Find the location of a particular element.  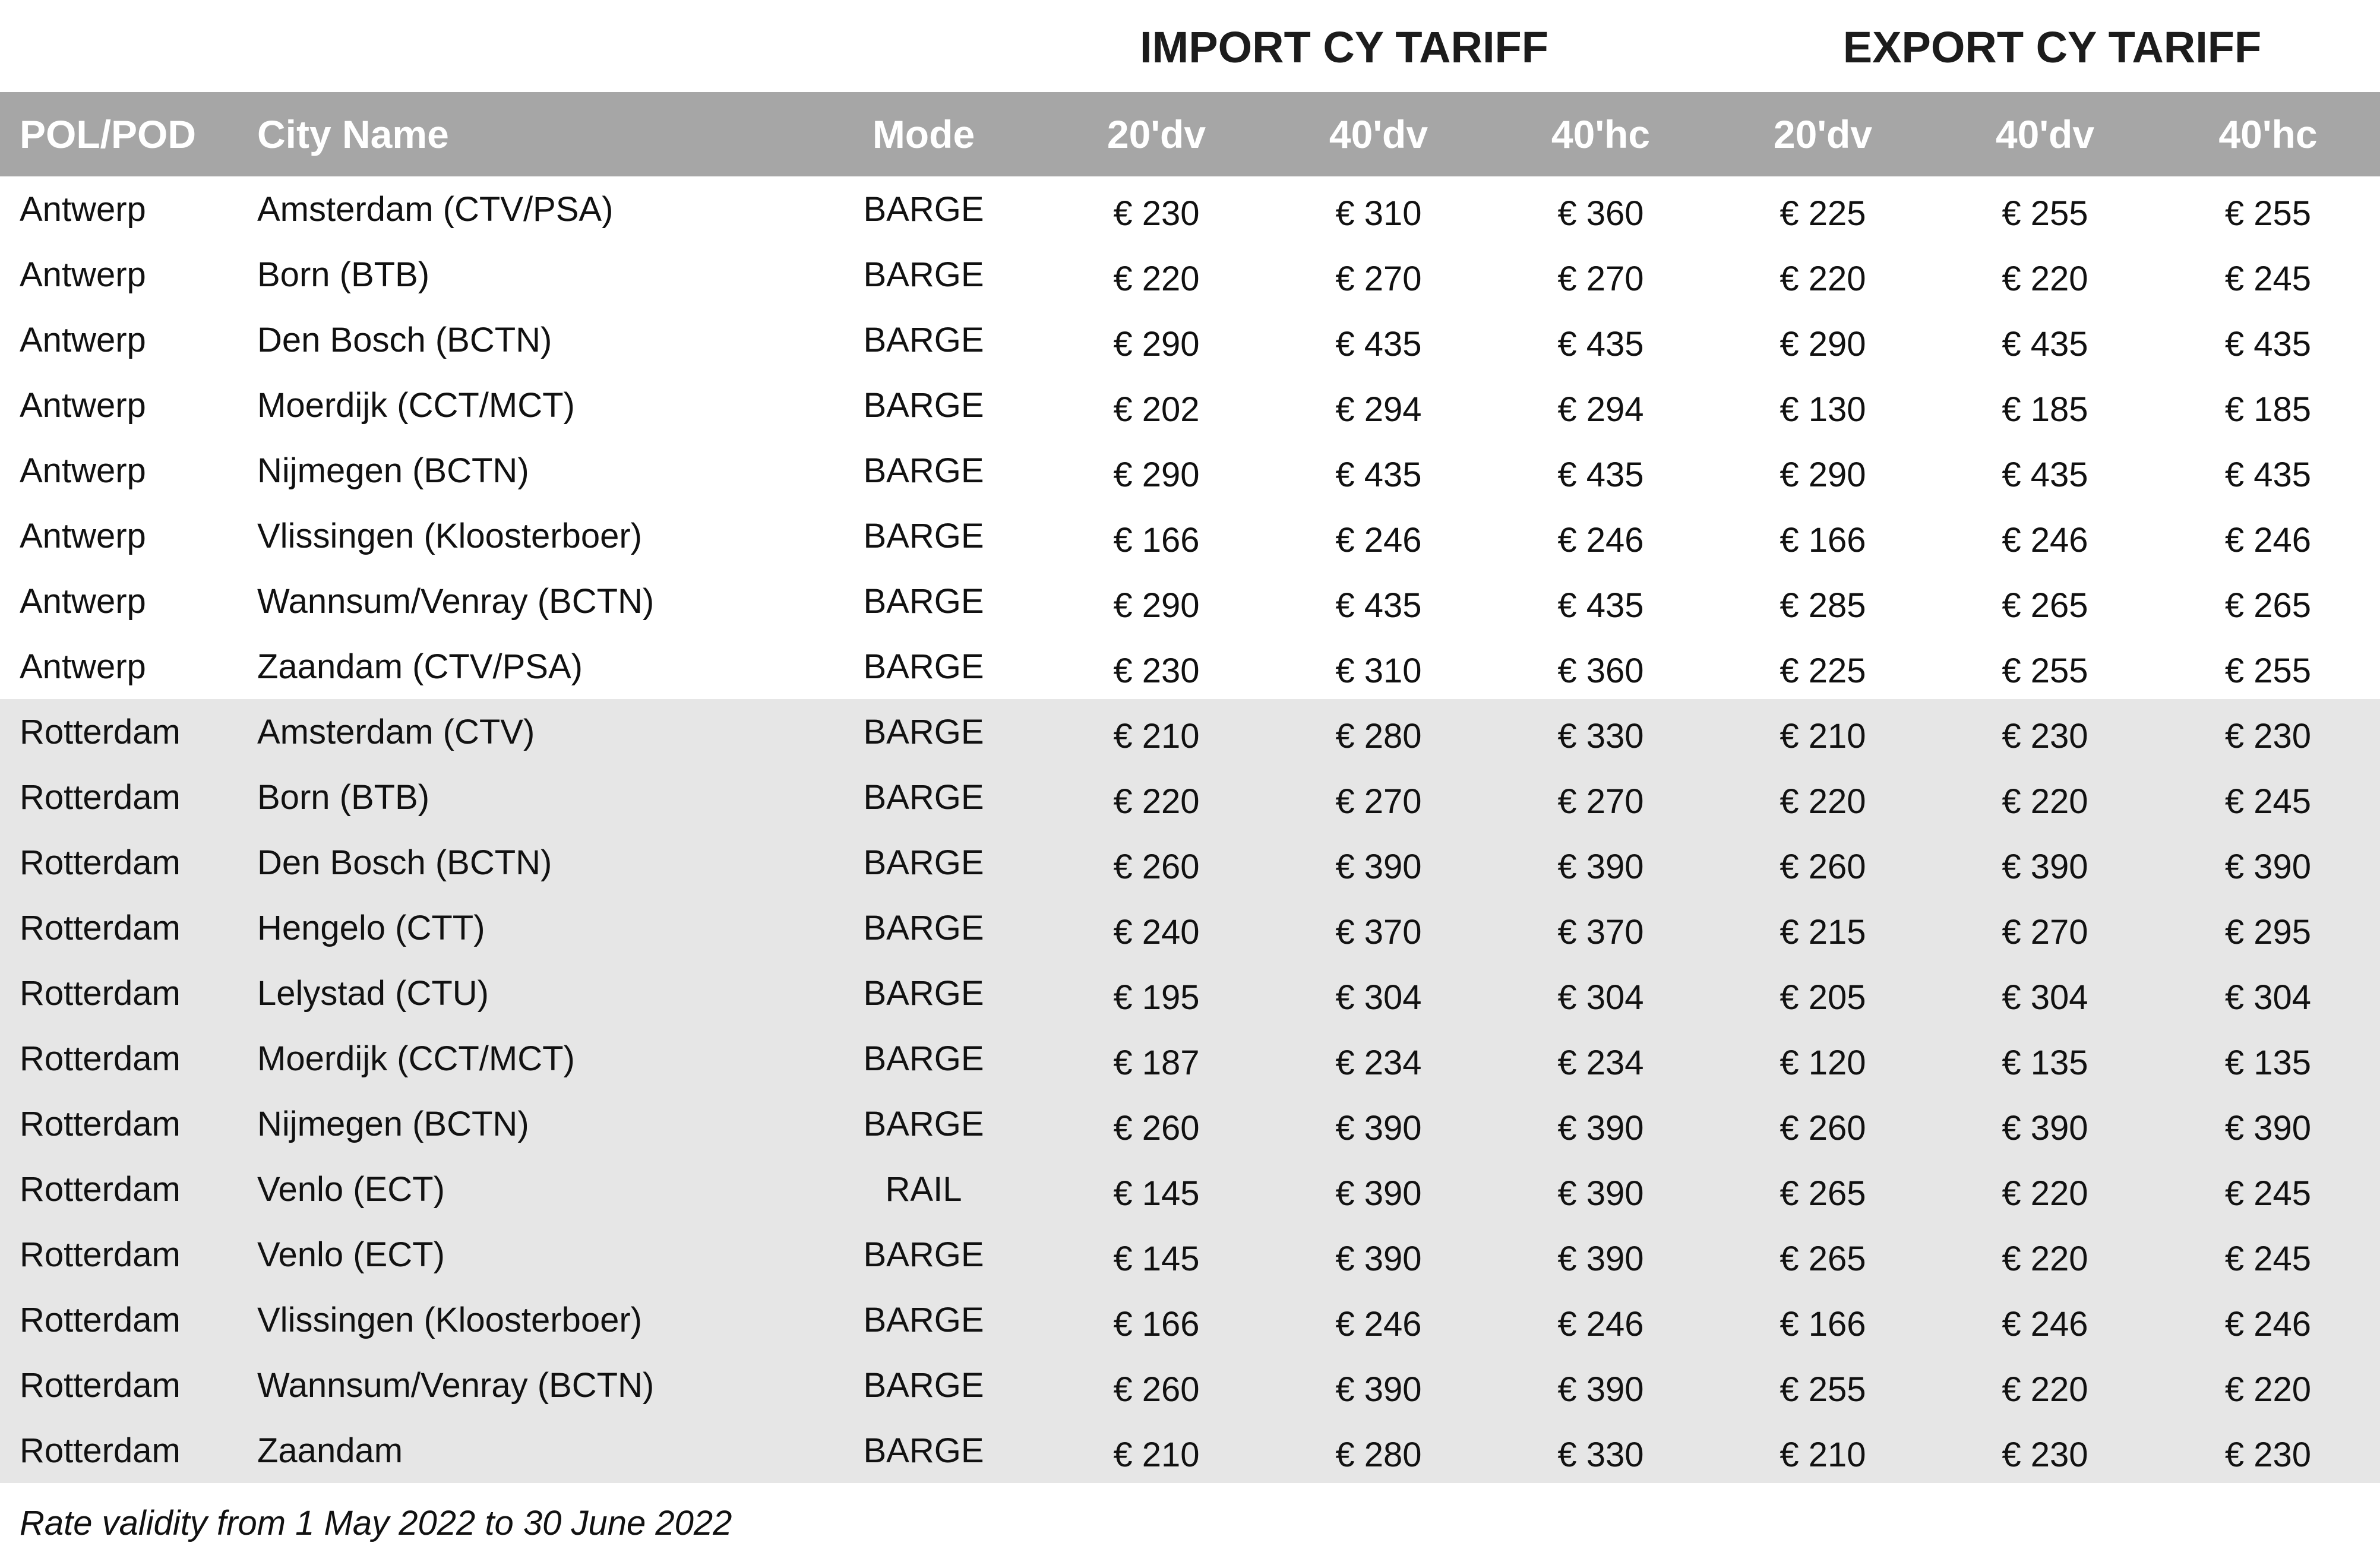

cell-import-40hc: € 330 is located at coordinates (1600, 736).